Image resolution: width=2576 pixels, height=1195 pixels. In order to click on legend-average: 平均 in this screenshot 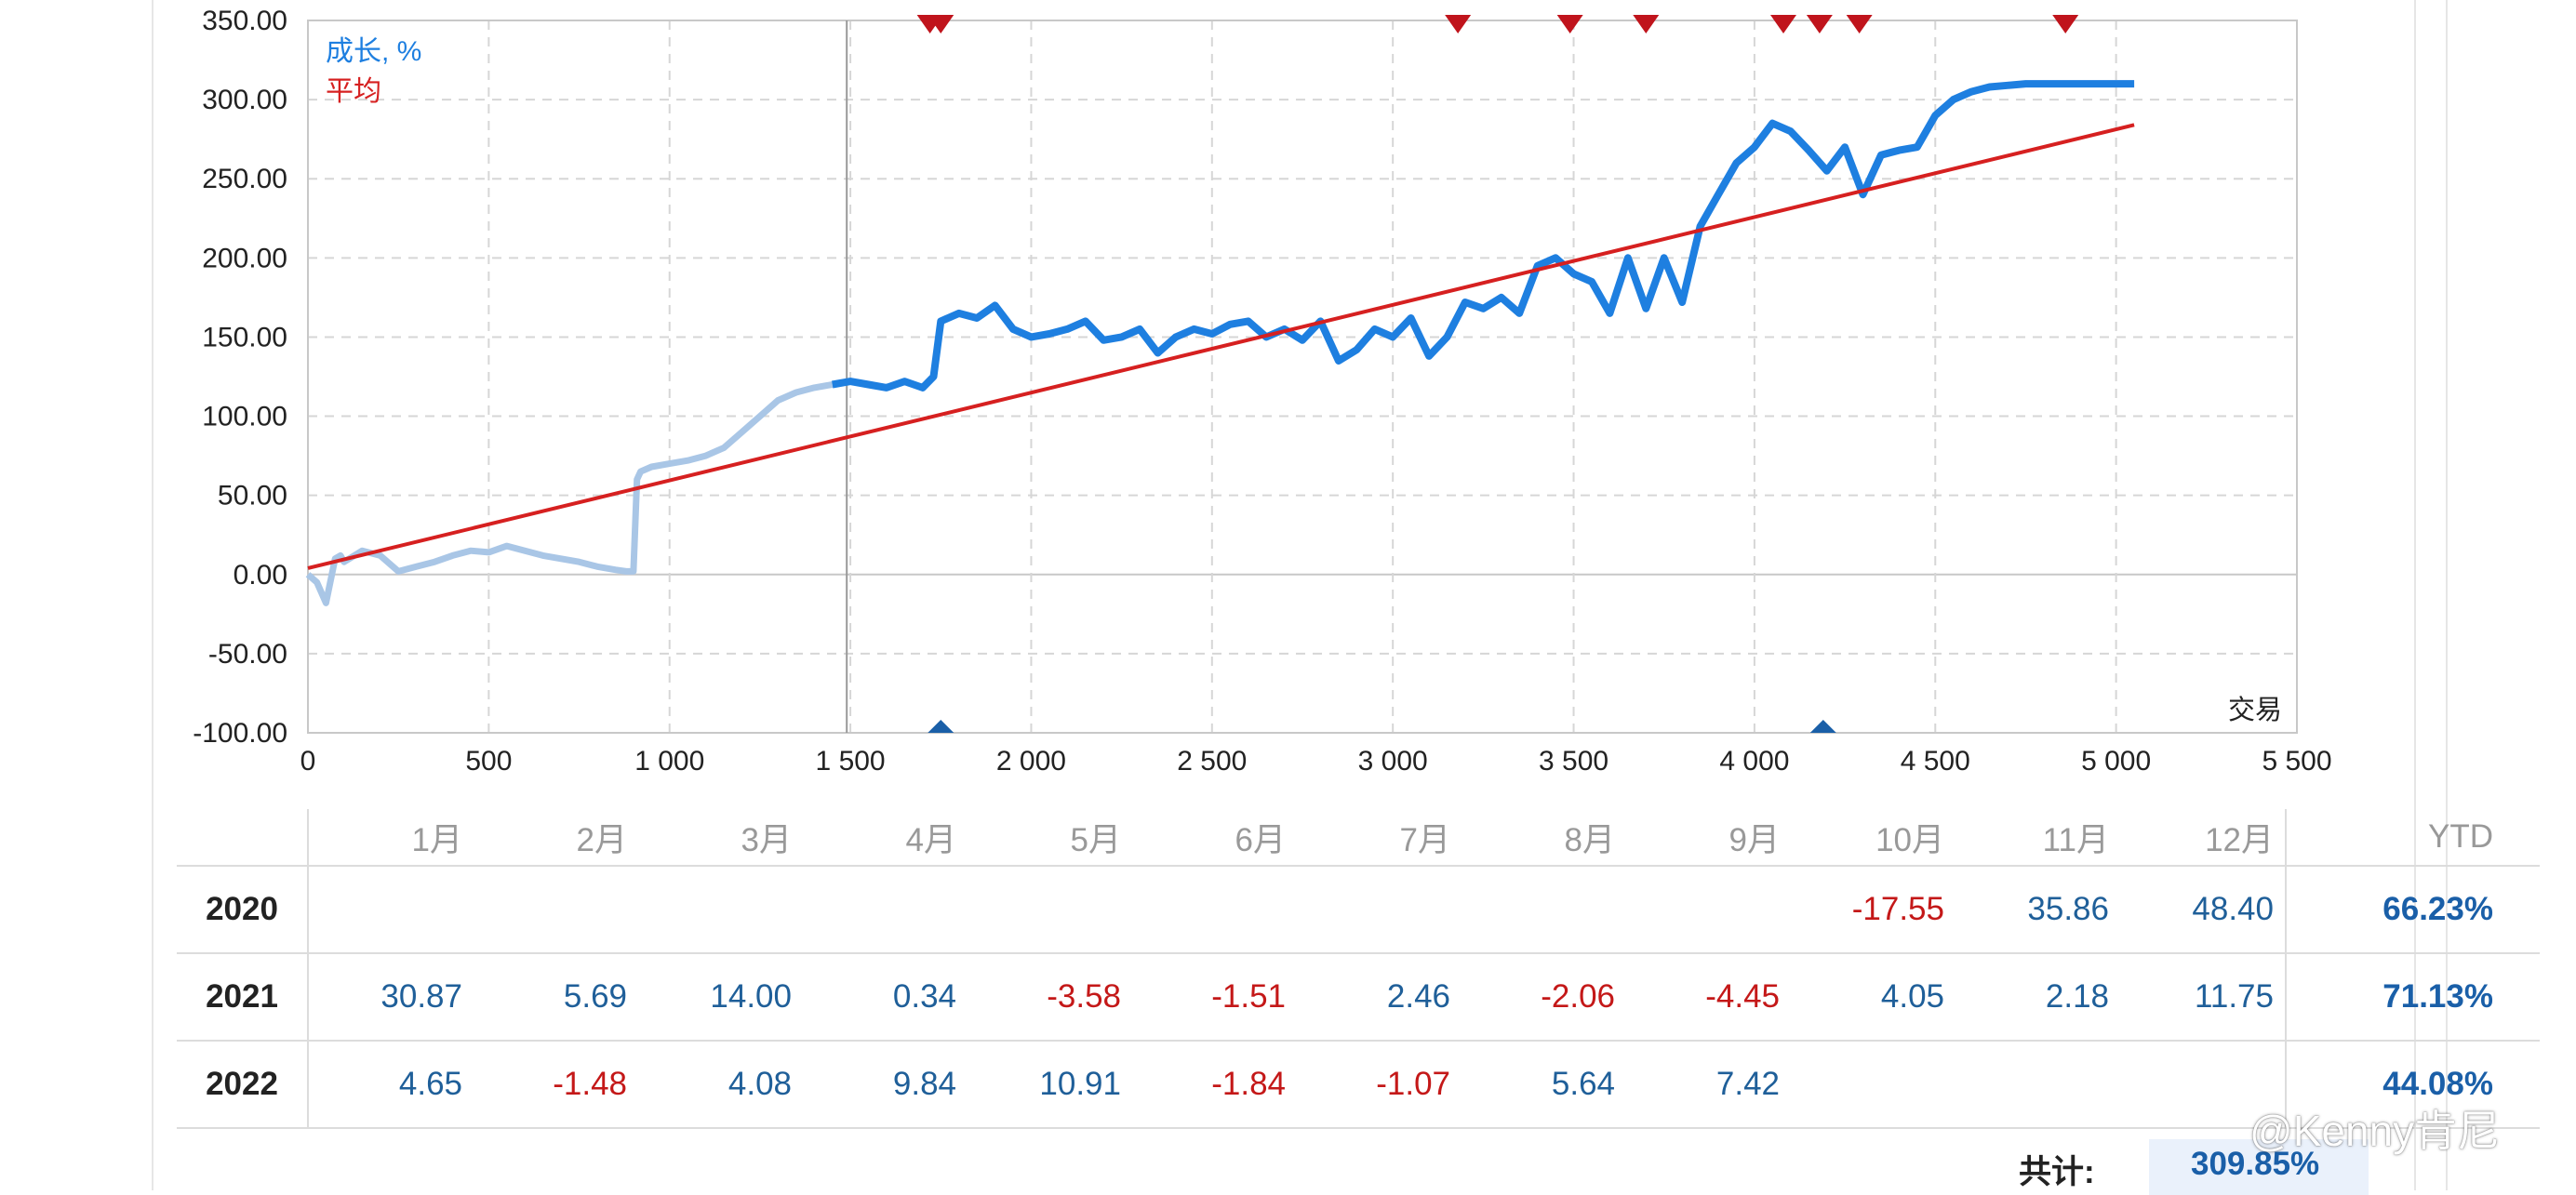, I will do `click(353, 92)`.